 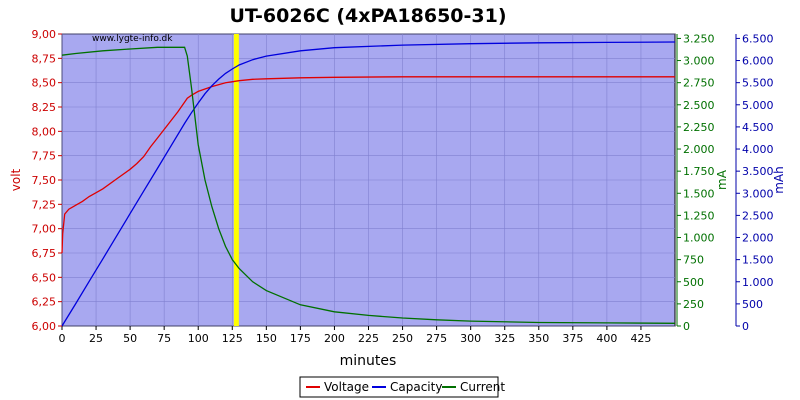 I want to click on left-tick-label: 7,50, so click(x=44, y=180).